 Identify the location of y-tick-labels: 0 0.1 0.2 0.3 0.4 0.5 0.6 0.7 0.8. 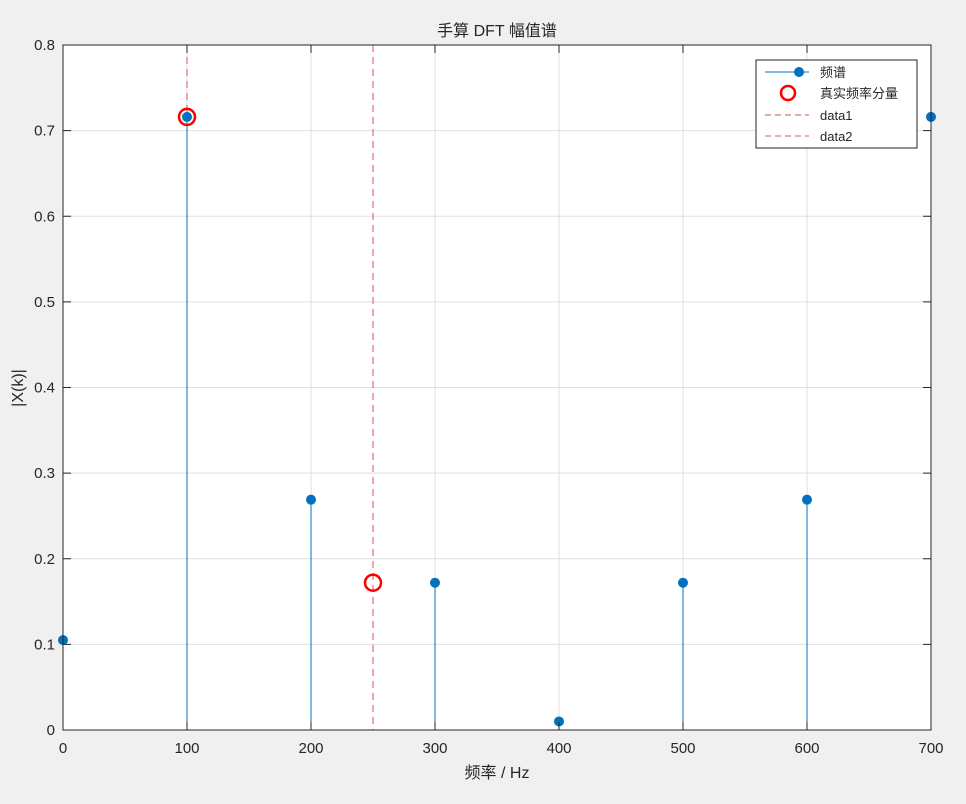
(44, 388).